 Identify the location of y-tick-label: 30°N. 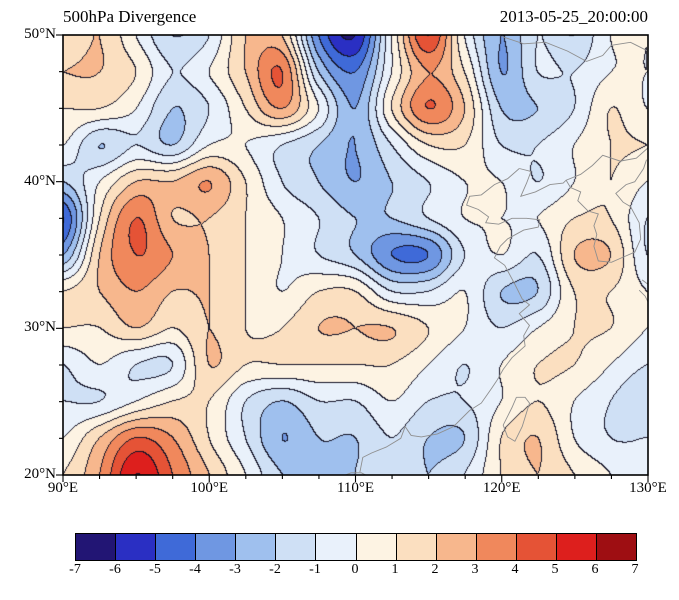
(40, 327).